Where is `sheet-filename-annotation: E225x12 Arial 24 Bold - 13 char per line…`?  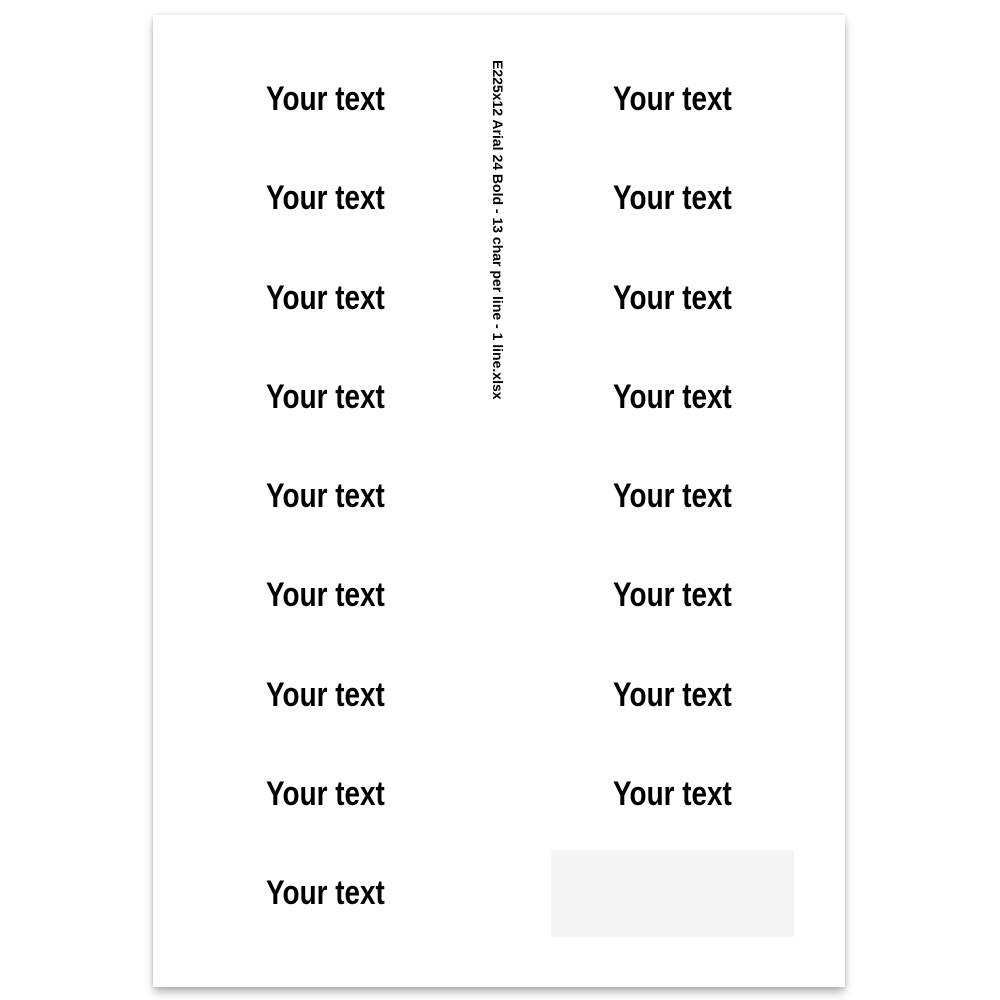
sheet-filename-annotation: E225x12 Arial 24 Bold - 13 char per line… is located at coordinates (498, 230).